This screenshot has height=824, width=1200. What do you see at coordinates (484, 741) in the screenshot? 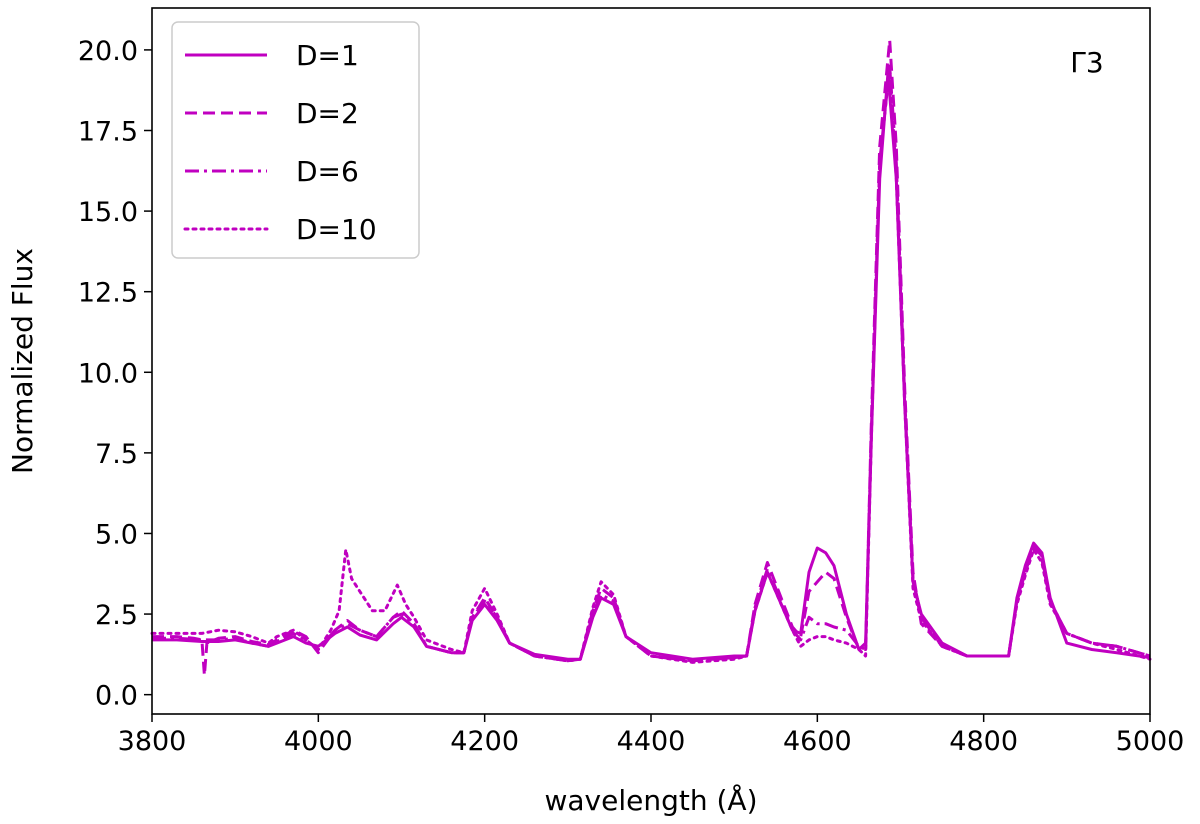
I see `x-tick-label: 4200` at bounding box center [484, 741].